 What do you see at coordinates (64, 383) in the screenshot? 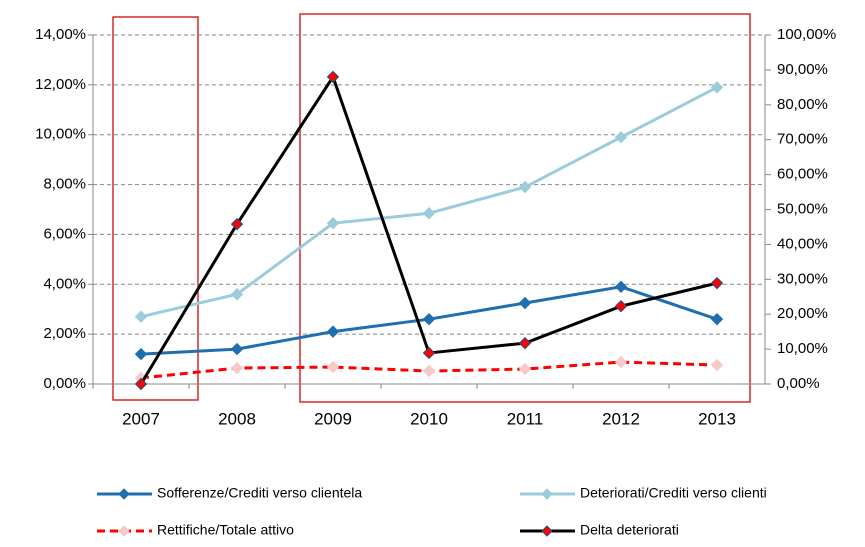
I see `y-tick-label: 0,00%` at bounding box center [64, 383].